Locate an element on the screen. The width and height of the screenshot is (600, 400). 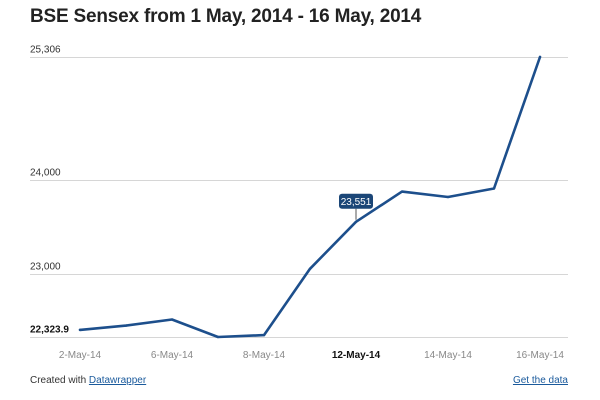
x-tick-label-3: 12-May-14 is located at coordinates (356, 355).